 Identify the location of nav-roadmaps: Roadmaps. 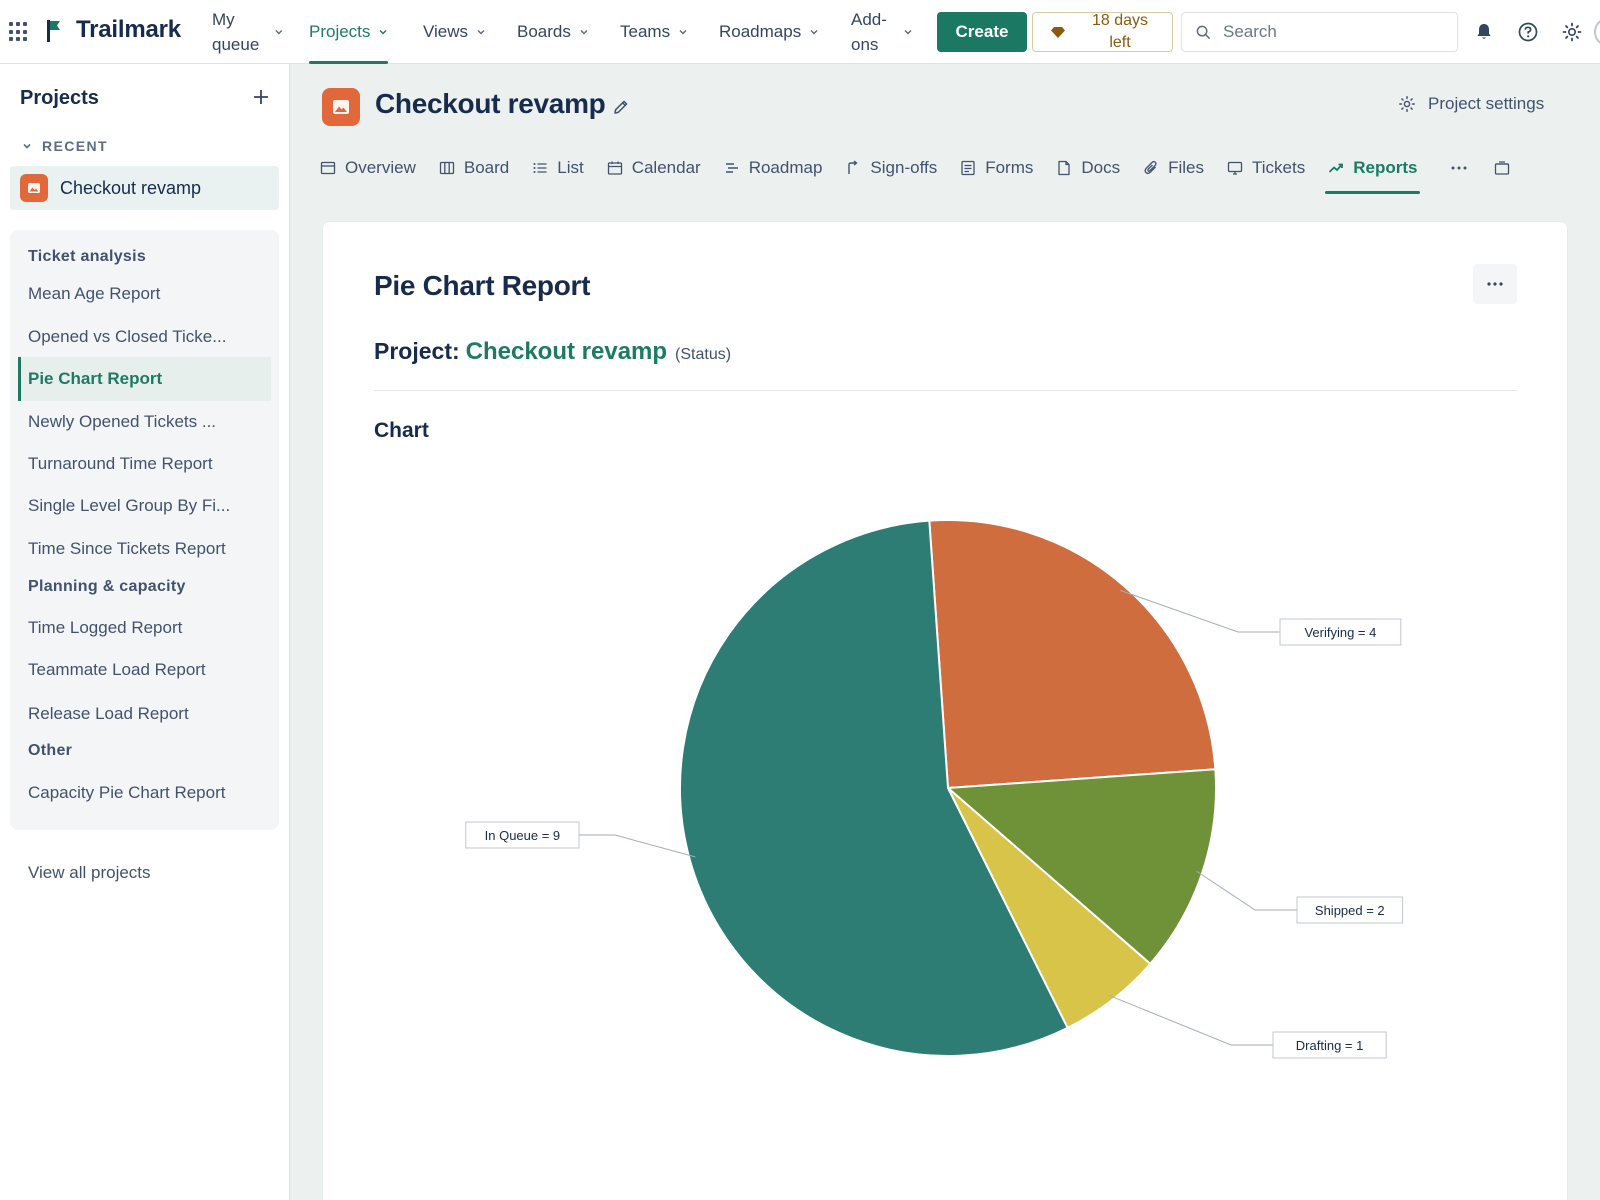
(769, 32).